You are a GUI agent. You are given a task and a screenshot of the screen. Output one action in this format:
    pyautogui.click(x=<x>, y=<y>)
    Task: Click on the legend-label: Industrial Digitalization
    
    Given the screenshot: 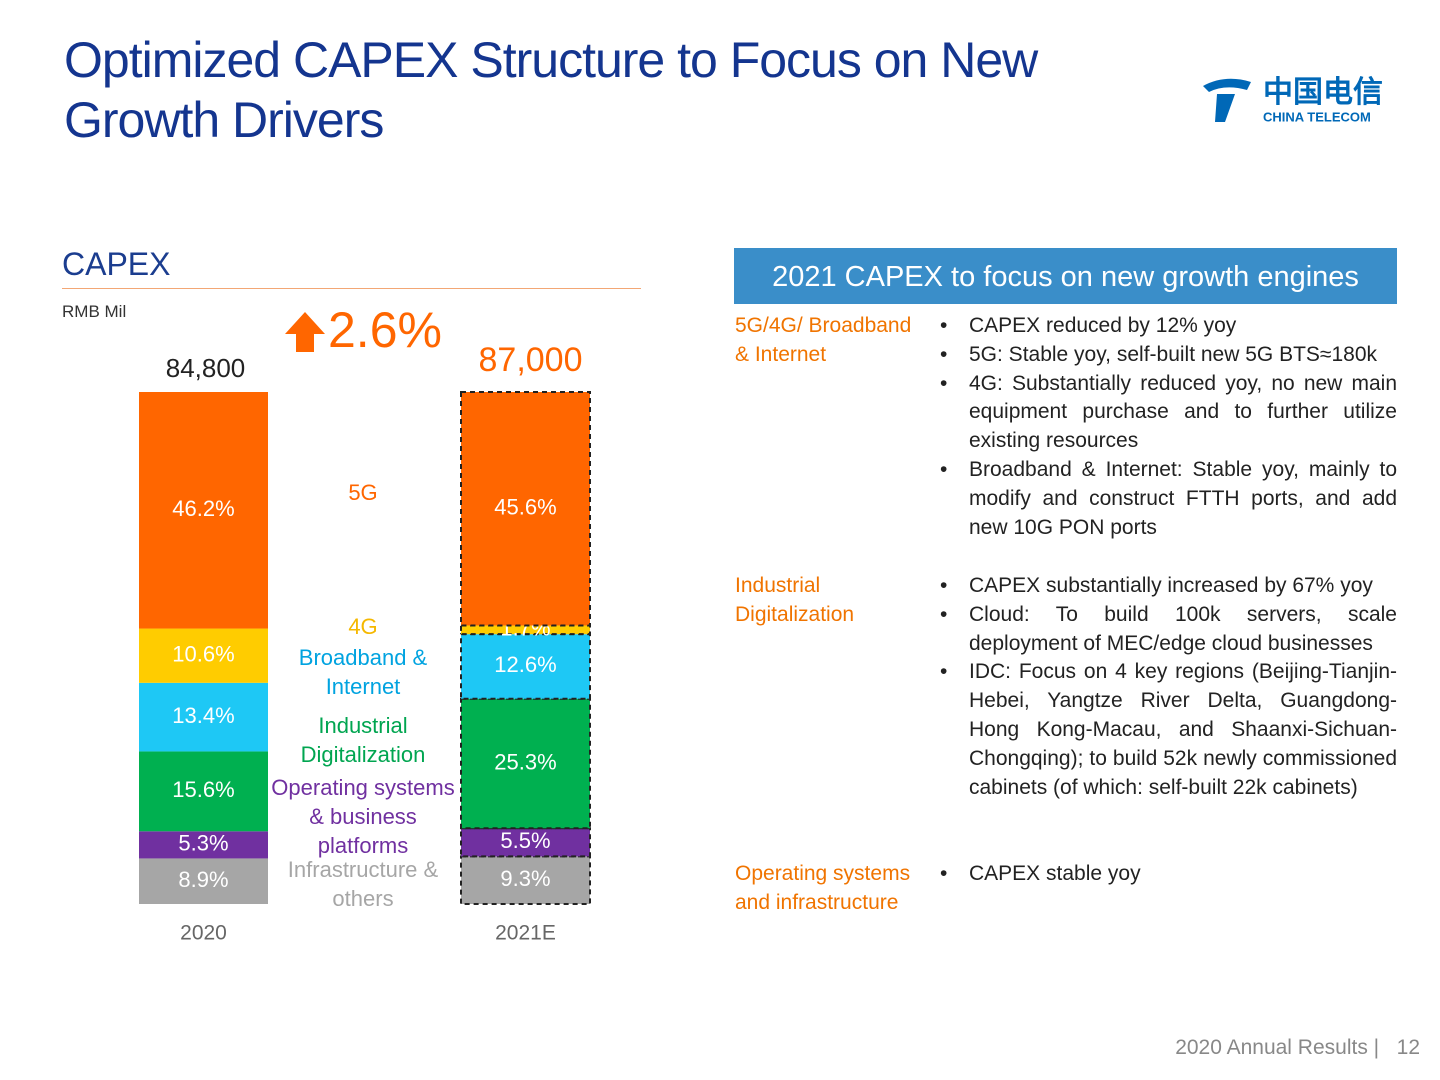 What is the action you would take?
    pyautogui.click(x=363, y=740)
    